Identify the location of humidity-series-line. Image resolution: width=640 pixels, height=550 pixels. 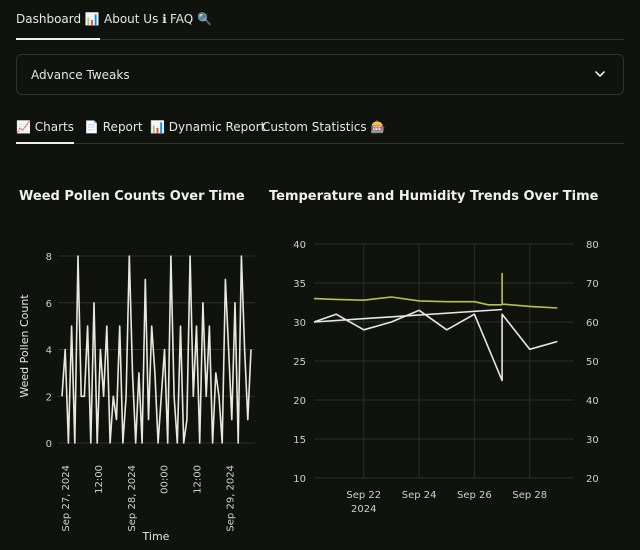
(435, 345).